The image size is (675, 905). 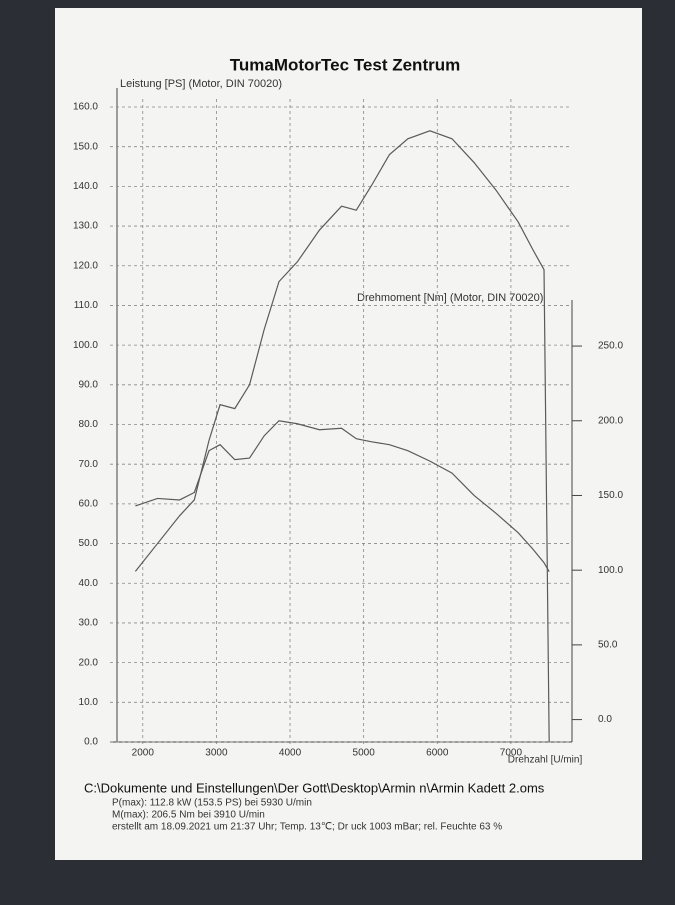 I want to click on x-tick-label: 7000, so click(x=511, y=753).